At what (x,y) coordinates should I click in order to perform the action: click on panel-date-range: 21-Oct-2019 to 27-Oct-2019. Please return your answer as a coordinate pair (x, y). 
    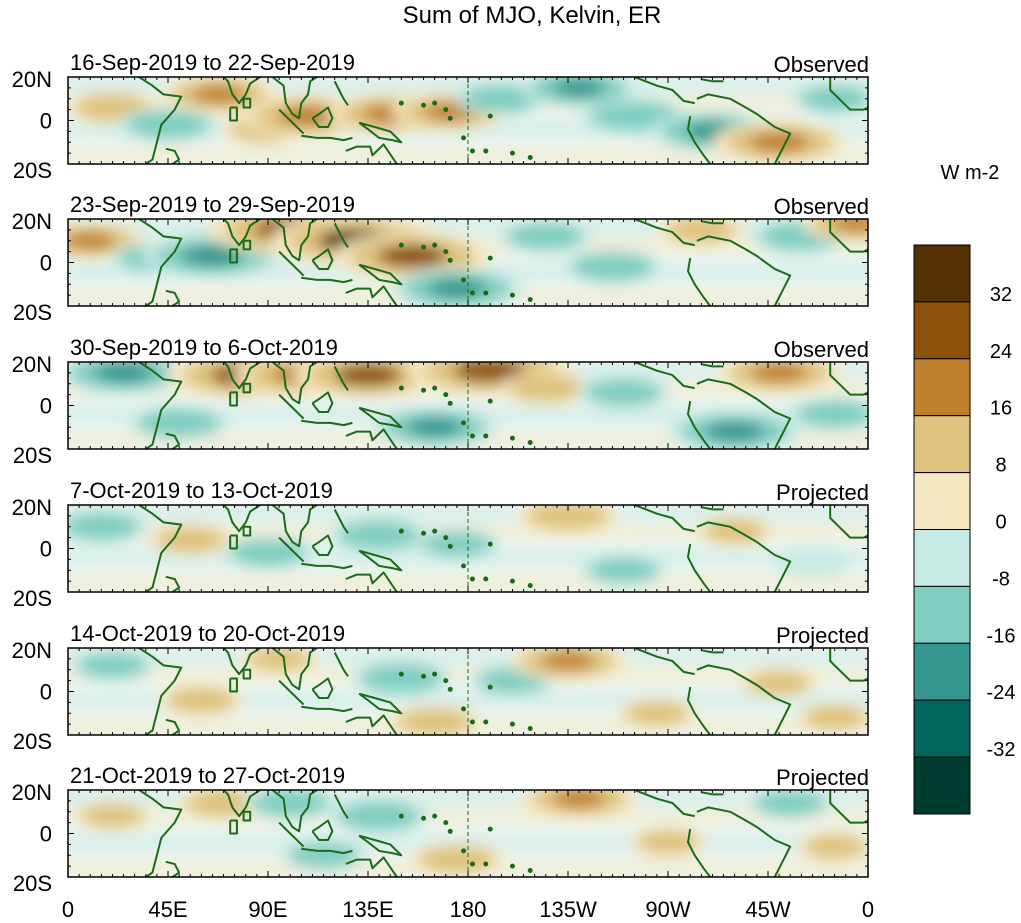
    Looking at the image, I should click on (207, 775).